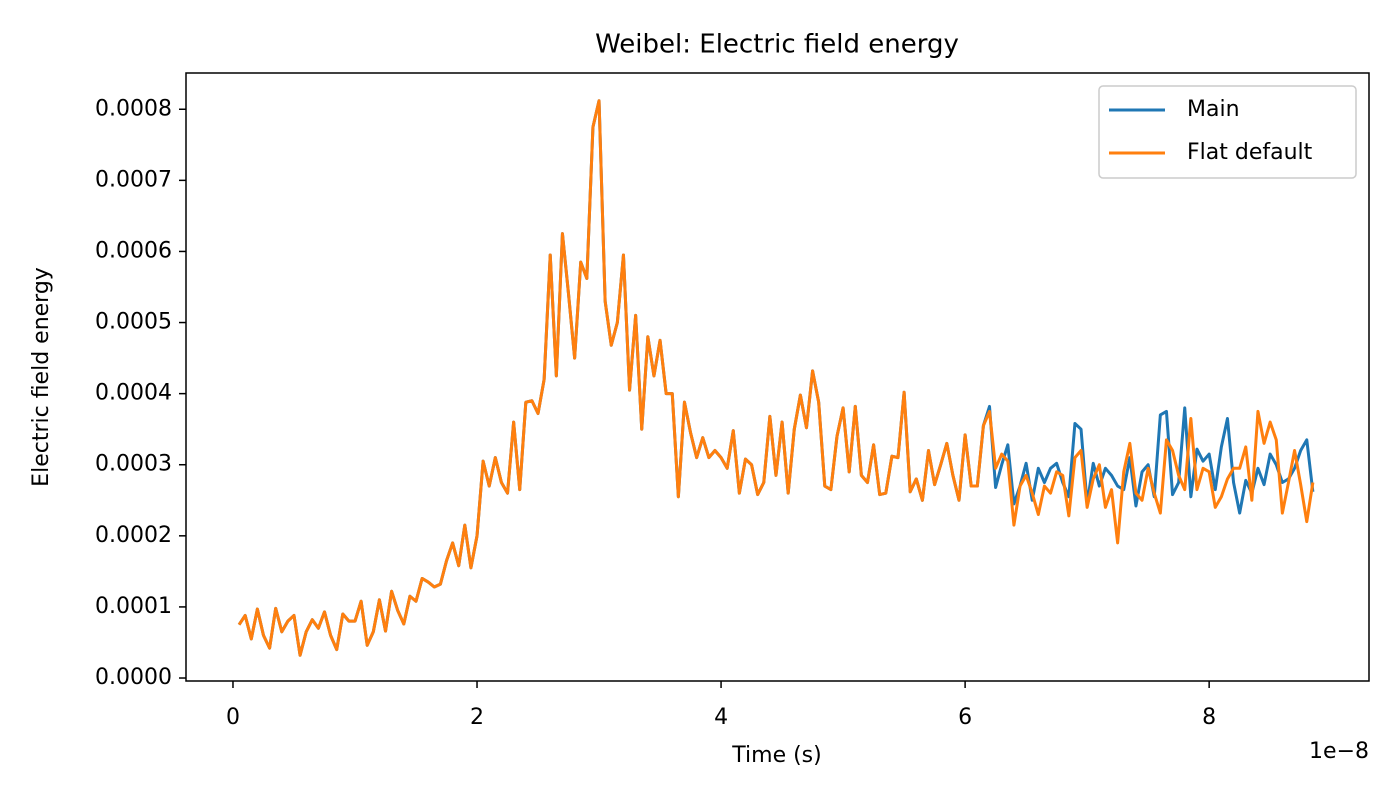 The height and width of the screenshot is (804, 1400). I want to click on y-tick-label: 0.0006, so click(133, 250).